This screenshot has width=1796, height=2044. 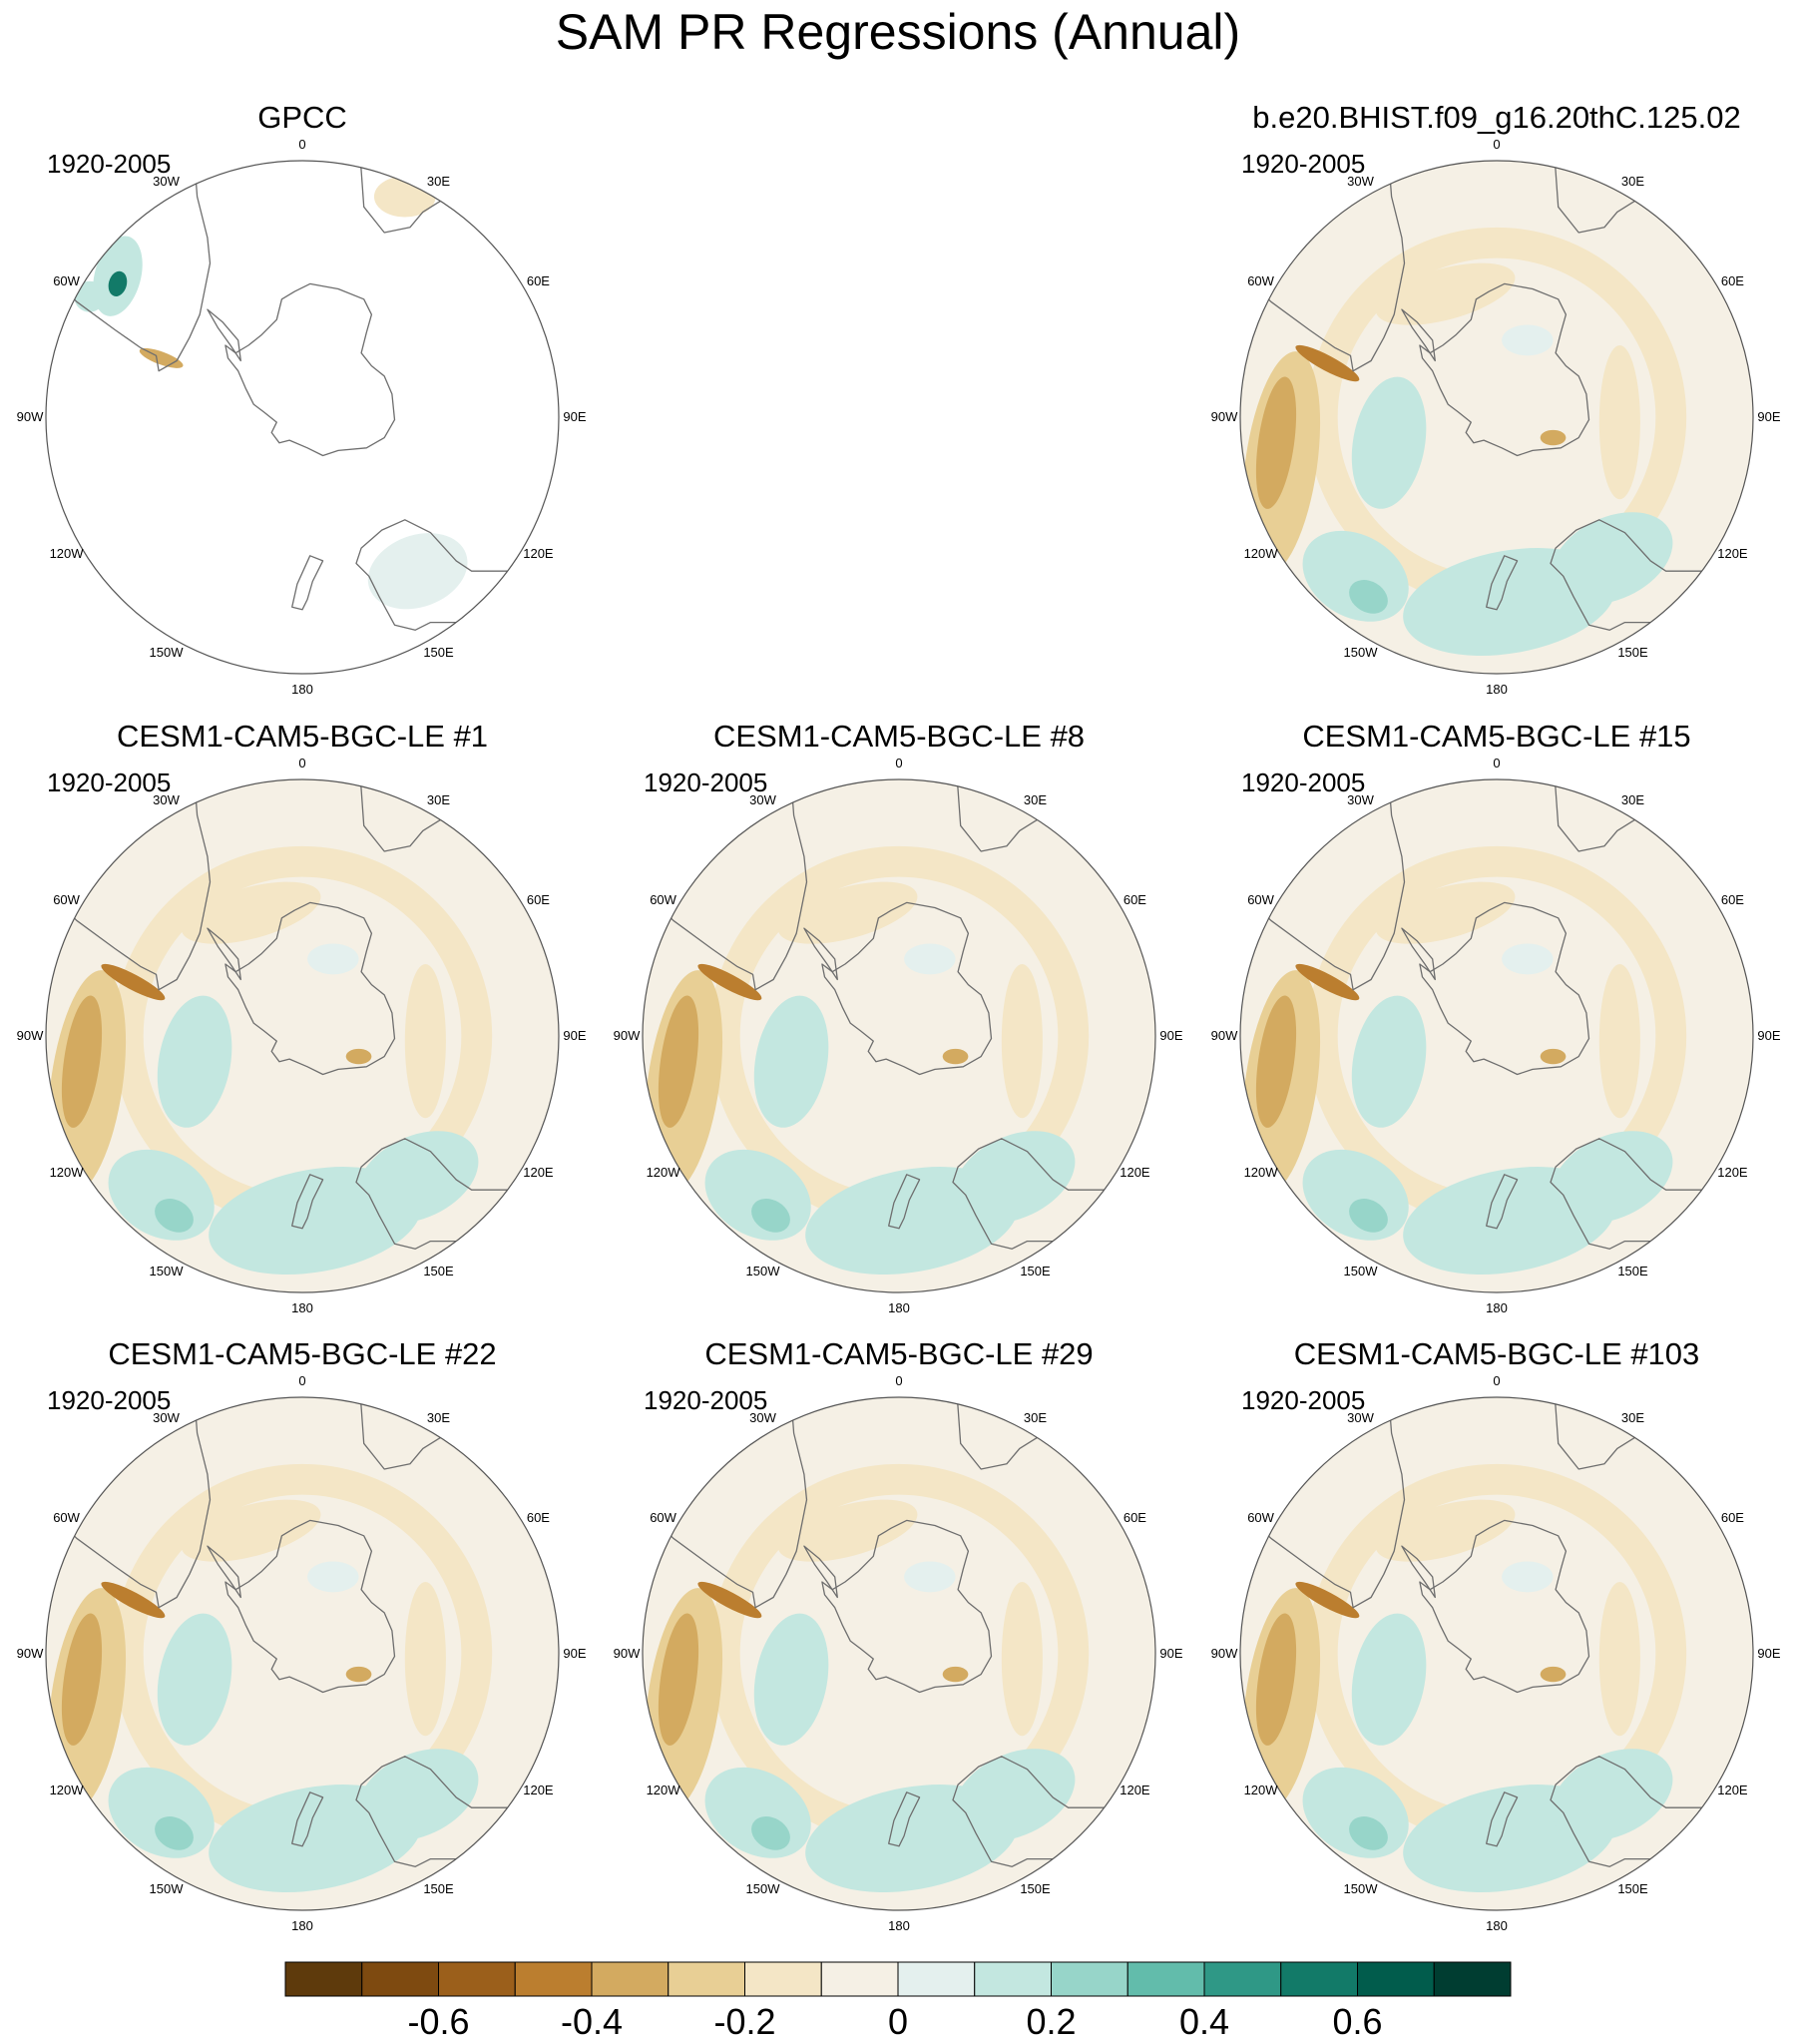 I want to click on panel-title: CESM1-CAM5-BGC-LE #1, so click(x=302, y=736).